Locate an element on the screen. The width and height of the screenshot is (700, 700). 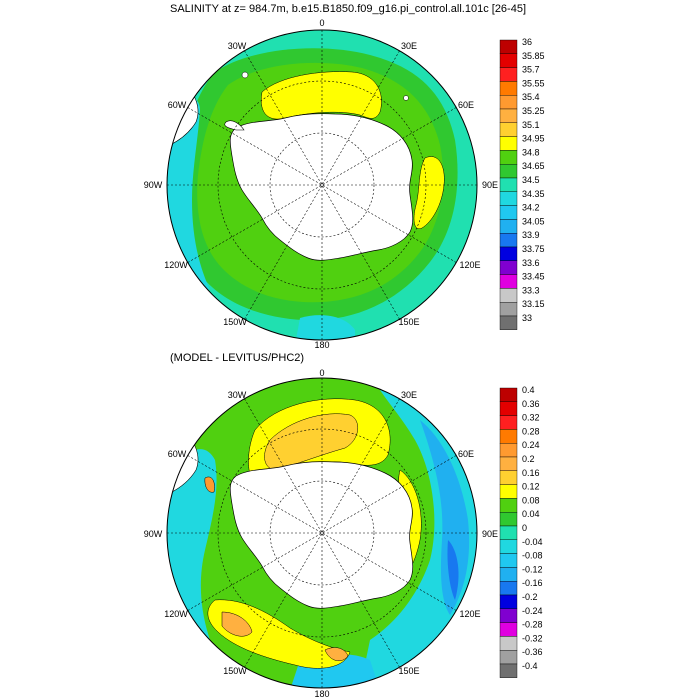
colorbar-label: -0.08 is located at coordinates (532, 556).